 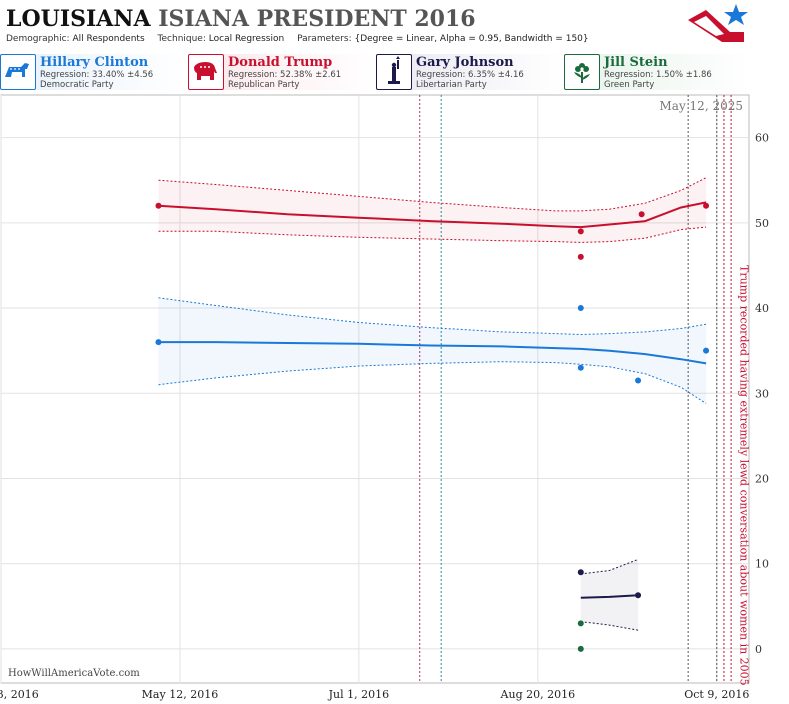 What do you see at coordinates (465, 62) in the screenshot?
I see `candidate-name: Gary Johnson` at bounding box center [465, 62].